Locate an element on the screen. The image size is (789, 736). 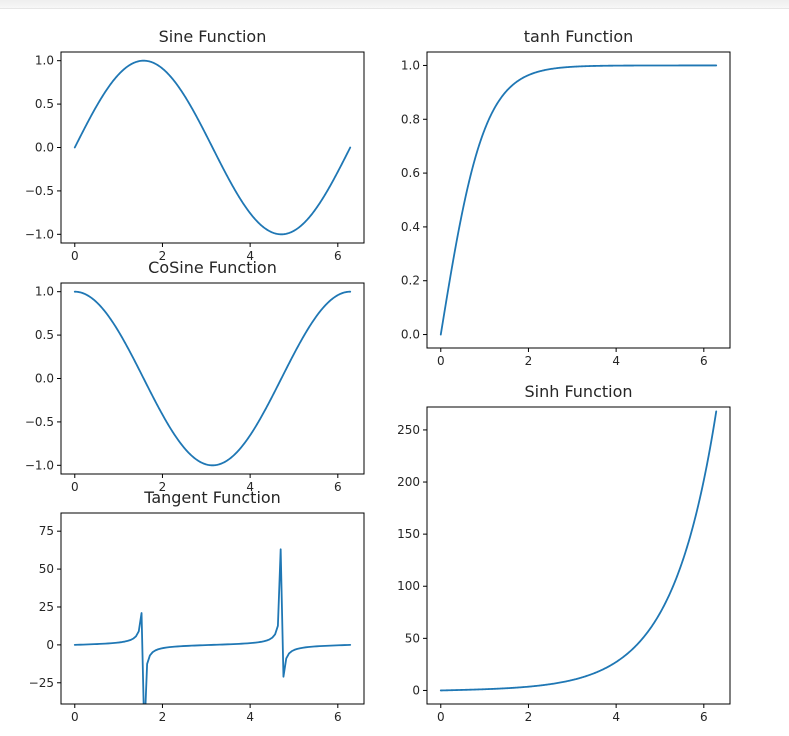
cosine-ytick-label: 1.0 is located at coordinates (44, 292).